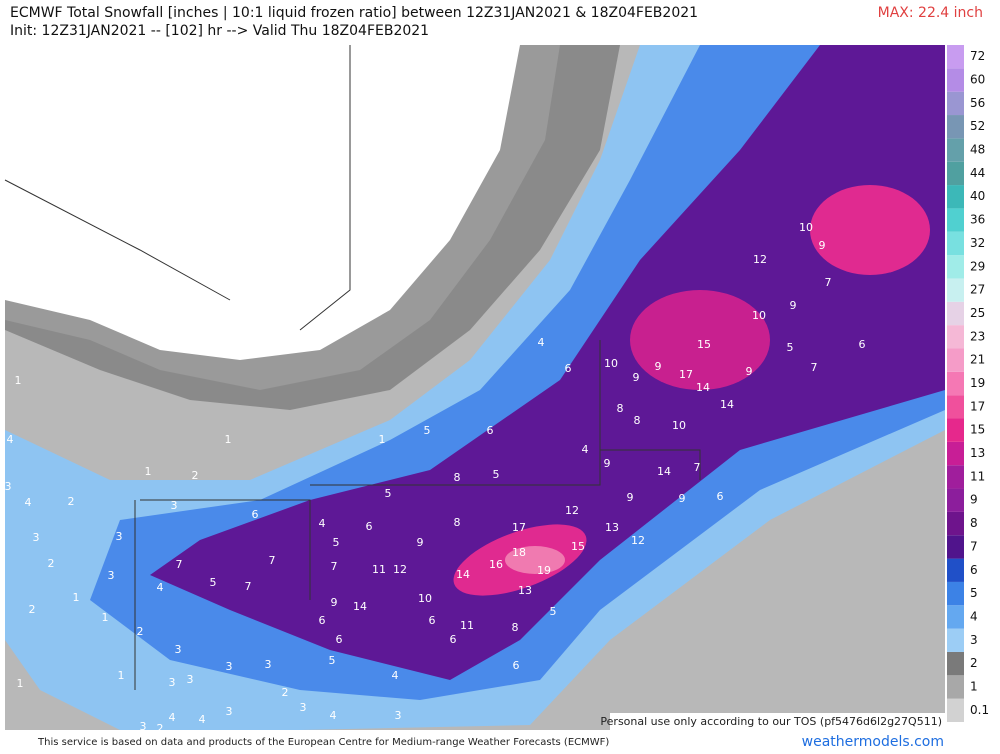 Image resolution: width=1000 pixels, height=754 pixels. Describe the element at coordinates (977, 126) in the screenshot. I see `colorbar-label: 52` at that location.